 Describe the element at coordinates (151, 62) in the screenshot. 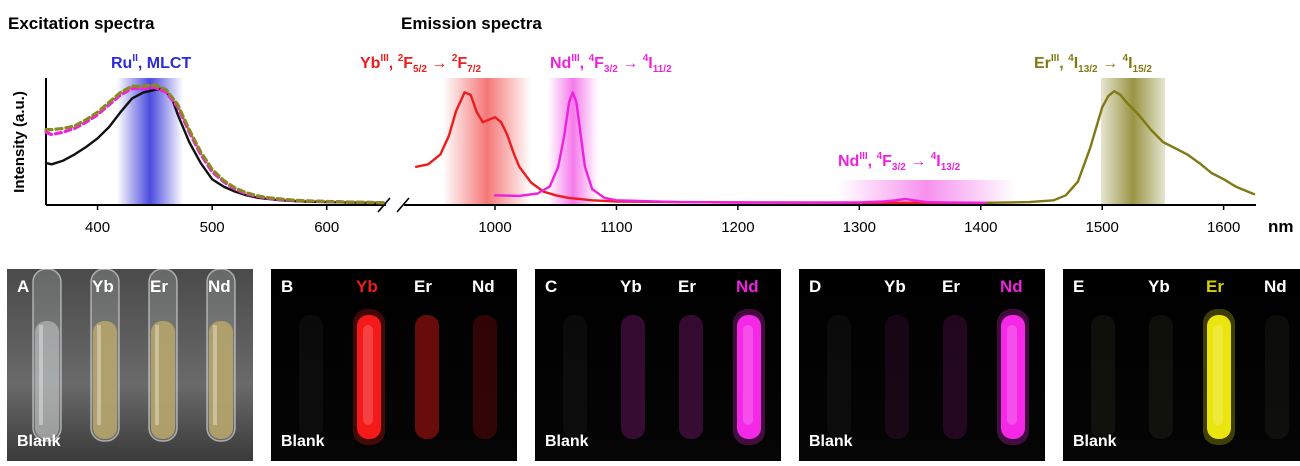

I see `ru-annotation: RuII, MLCT` at that location.